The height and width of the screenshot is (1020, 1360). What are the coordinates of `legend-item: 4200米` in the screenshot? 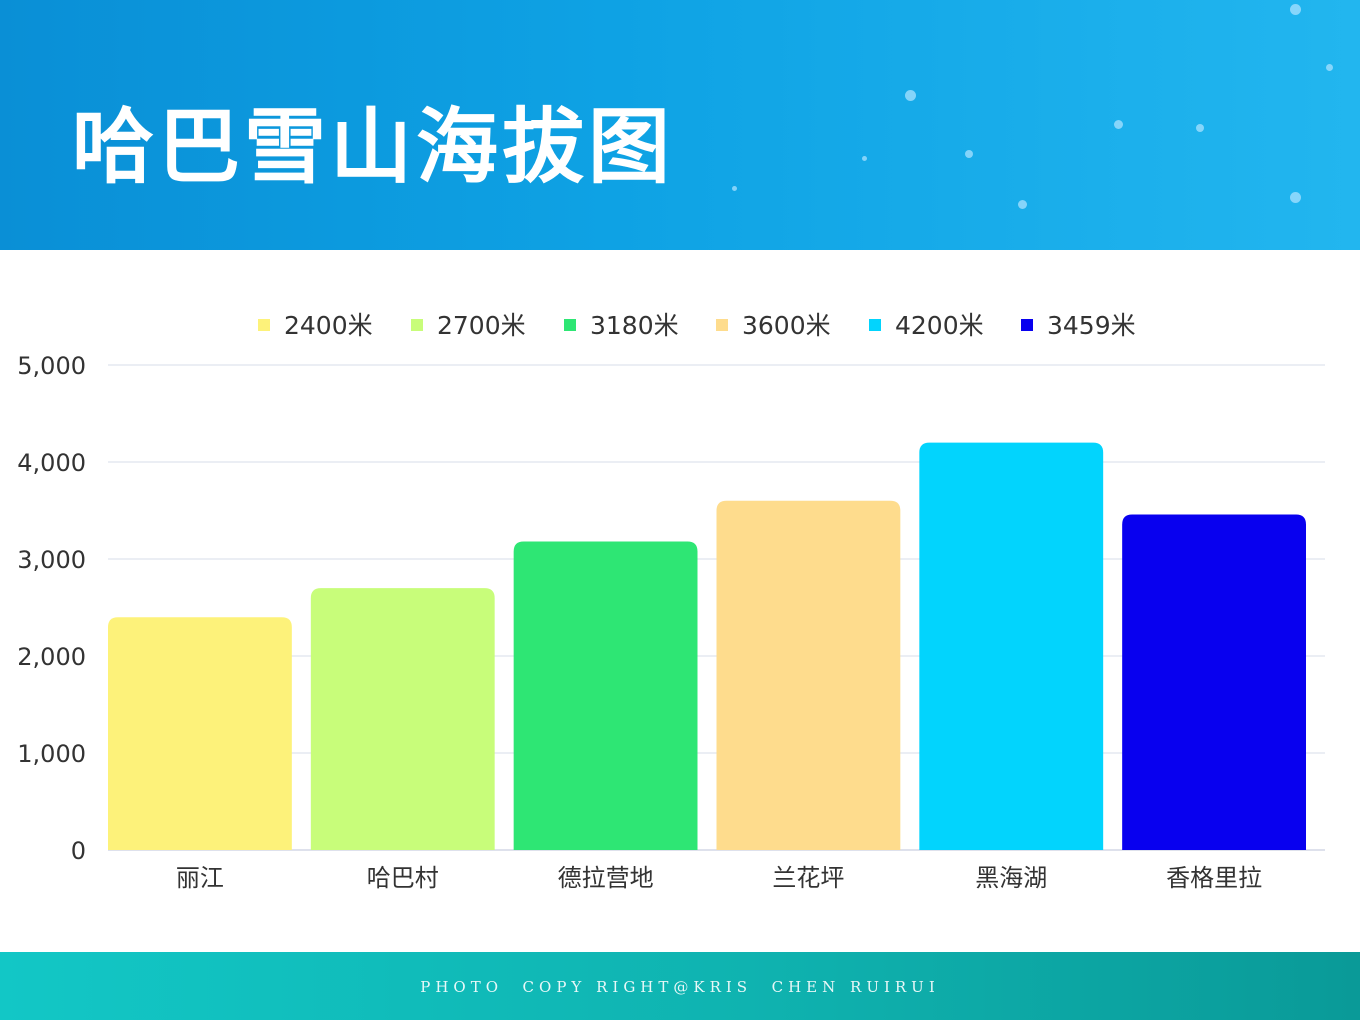 It's located at (926, 325).